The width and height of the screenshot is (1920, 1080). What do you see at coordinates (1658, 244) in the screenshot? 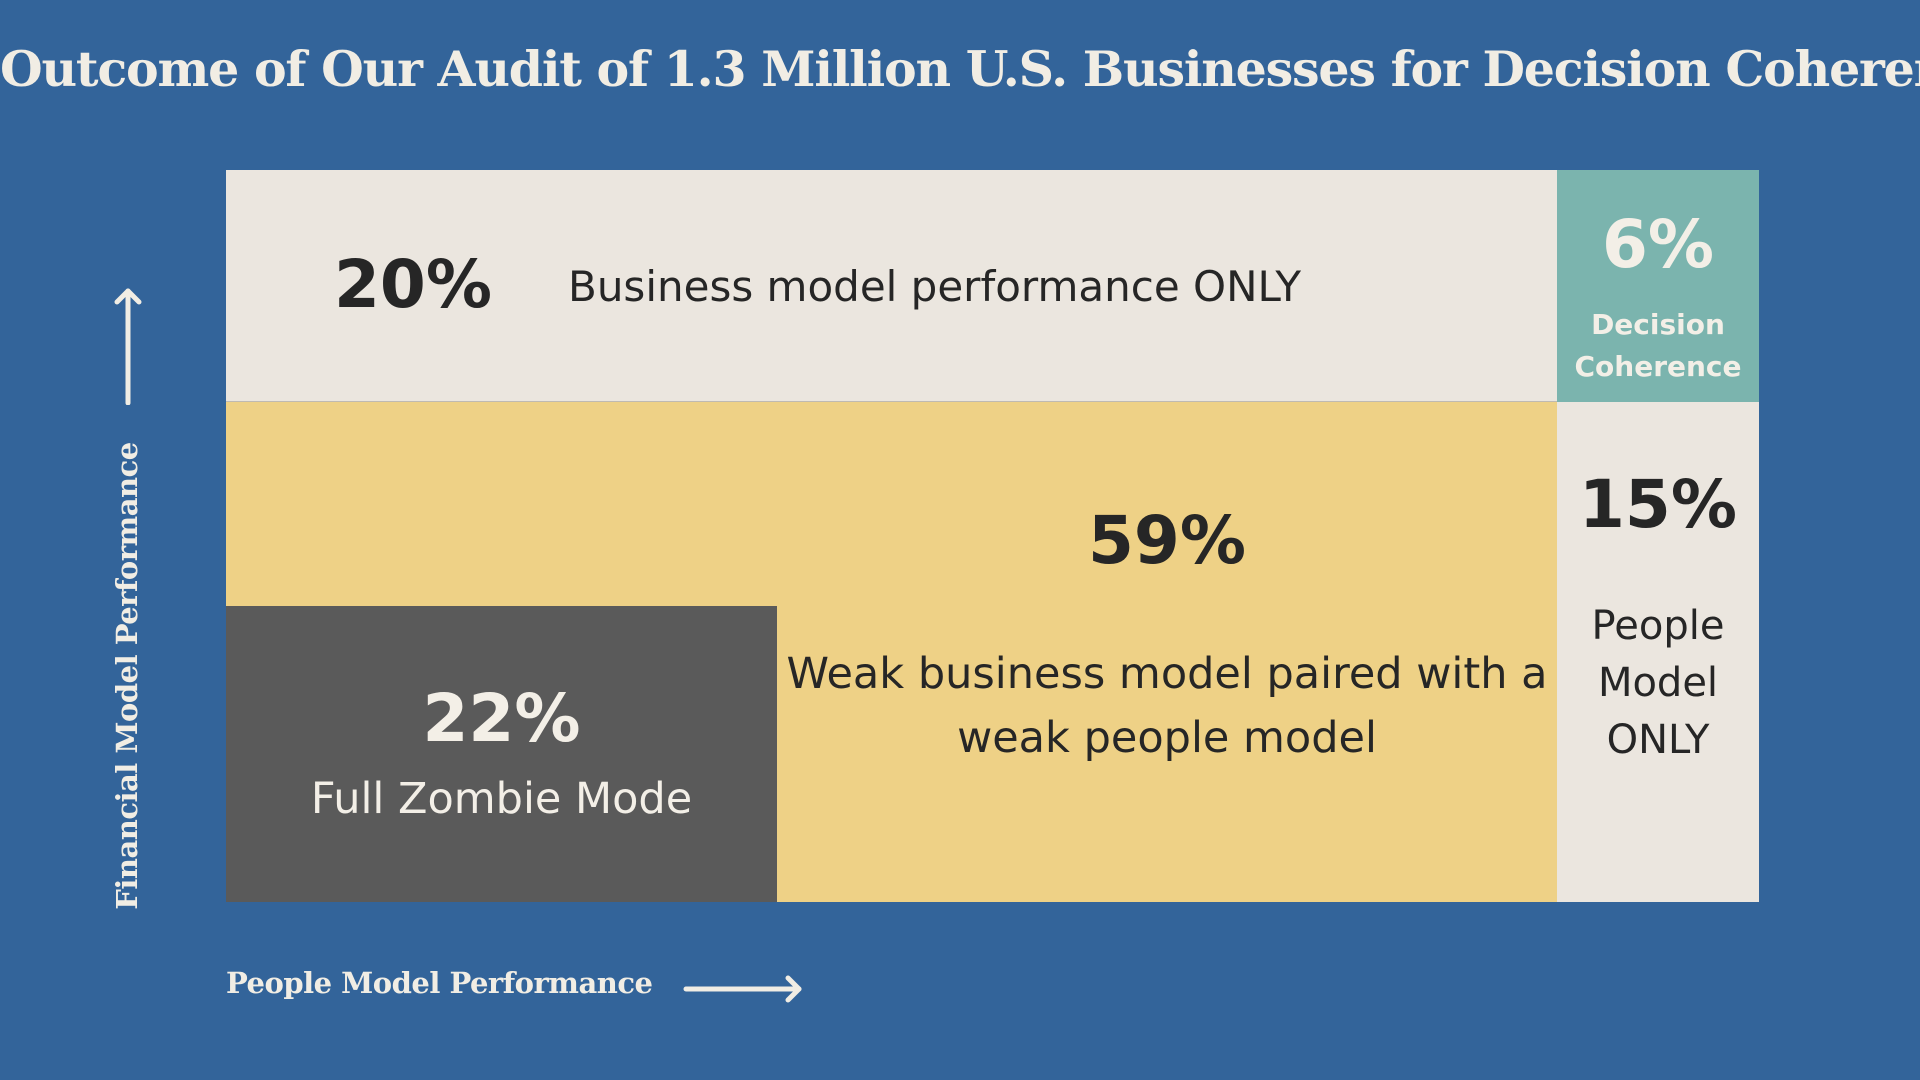
I see `decision-coherence-percent: 6%` at bounding box center [1658, 244].